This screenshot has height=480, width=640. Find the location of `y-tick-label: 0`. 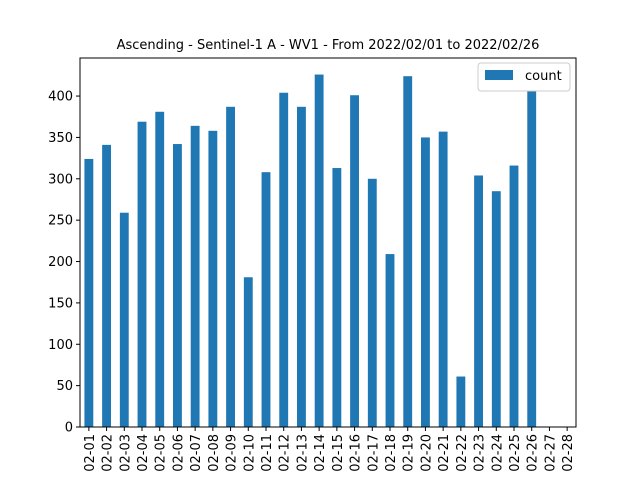

y-tick-label: 0 is located at coordinates (69, 428).